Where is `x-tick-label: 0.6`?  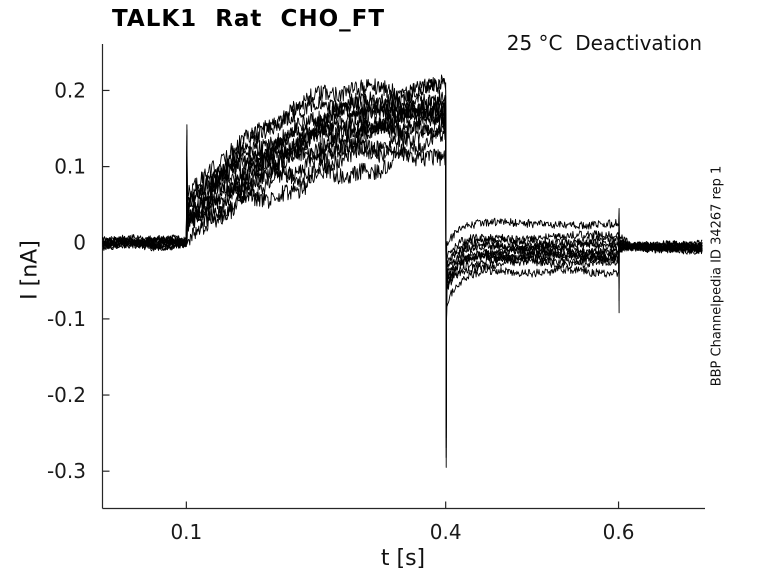 x-tick-label: 0.6 is located at coordinates (619, 532).